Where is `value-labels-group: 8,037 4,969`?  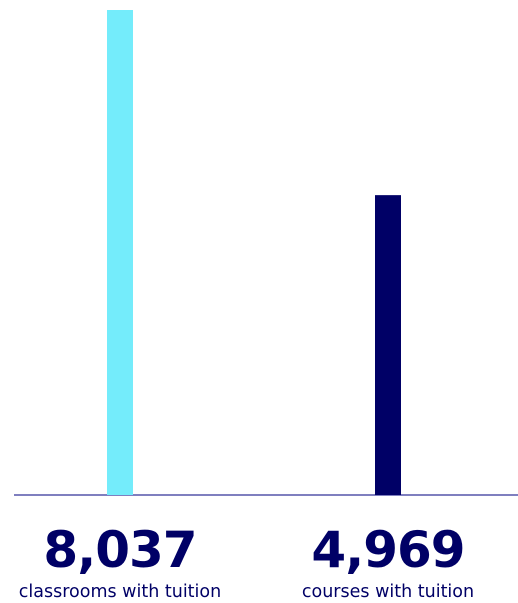 value-labels-group: 8,037 4,969 is located at coordinates (254, 550).